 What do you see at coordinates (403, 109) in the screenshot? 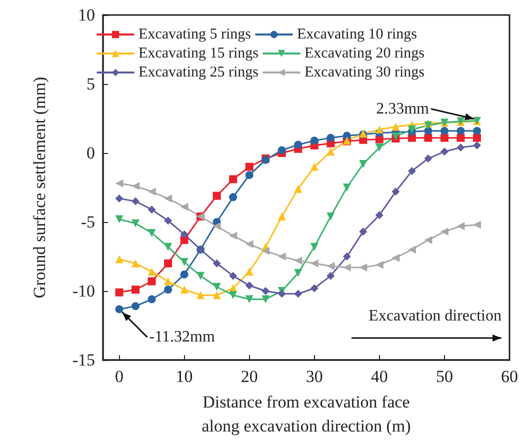
I see `annotation: 2.33mm` at bounding box center [403, 109].